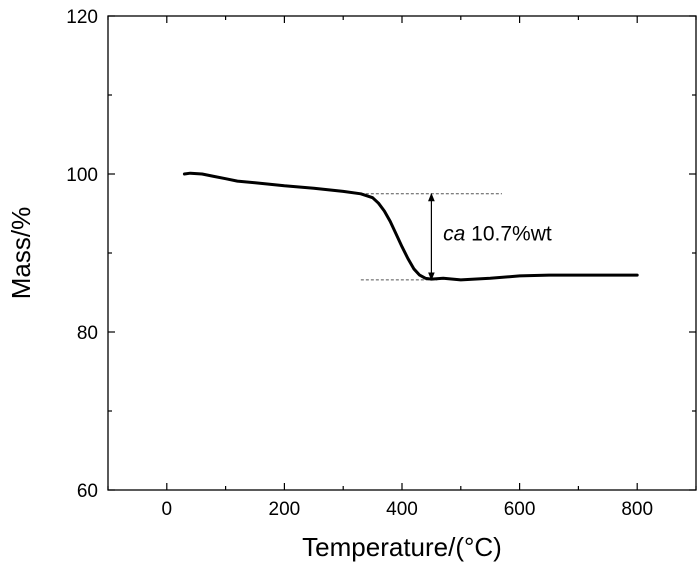 This screenshot has height=566, width=700. I want to click on annotations: ca 10.7%wt, so click(456, 236).